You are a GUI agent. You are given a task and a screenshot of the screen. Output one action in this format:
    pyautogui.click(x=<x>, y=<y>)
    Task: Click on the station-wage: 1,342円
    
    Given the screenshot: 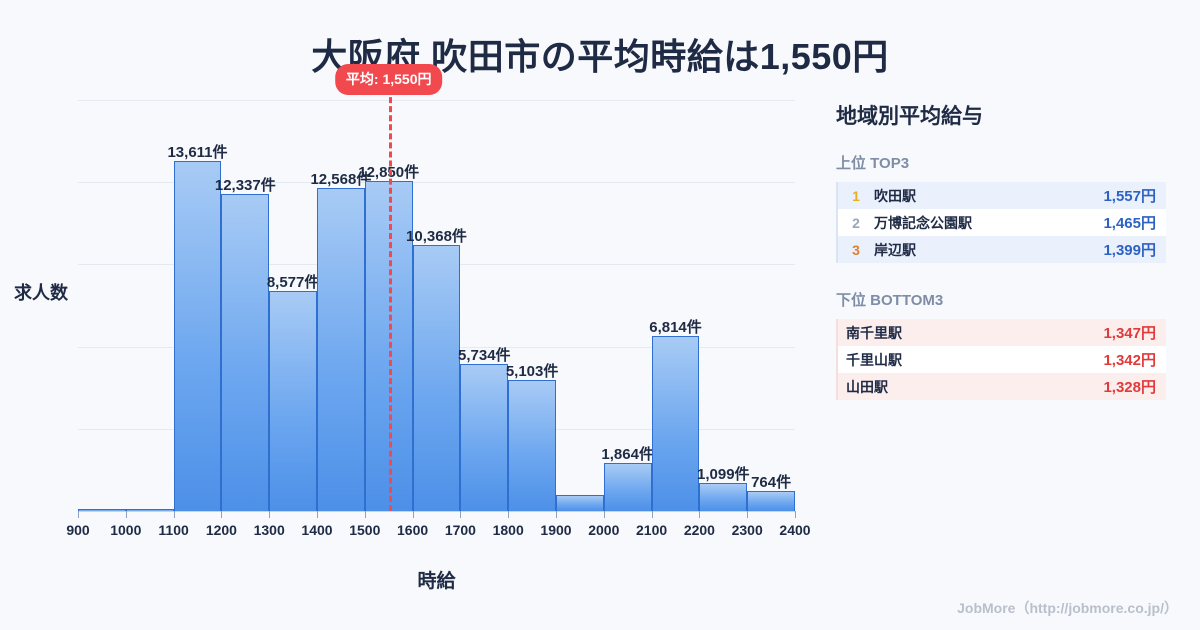 What is the action you would take?
    pyautogui.click(x=1129, y=360)
    